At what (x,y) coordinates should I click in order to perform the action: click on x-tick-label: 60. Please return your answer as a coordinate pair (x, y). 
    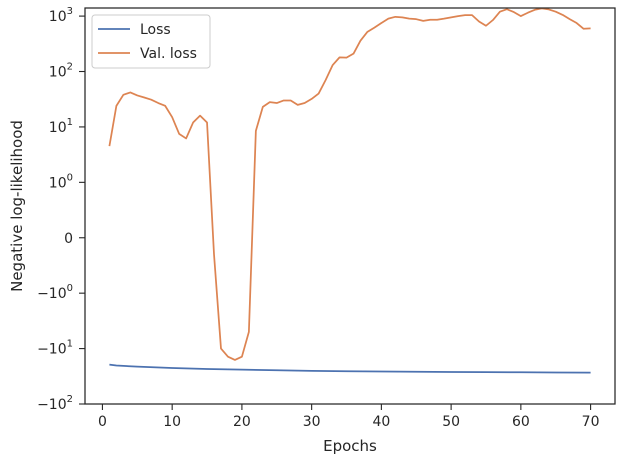
    Looking at the image, I should click on (521, 422).